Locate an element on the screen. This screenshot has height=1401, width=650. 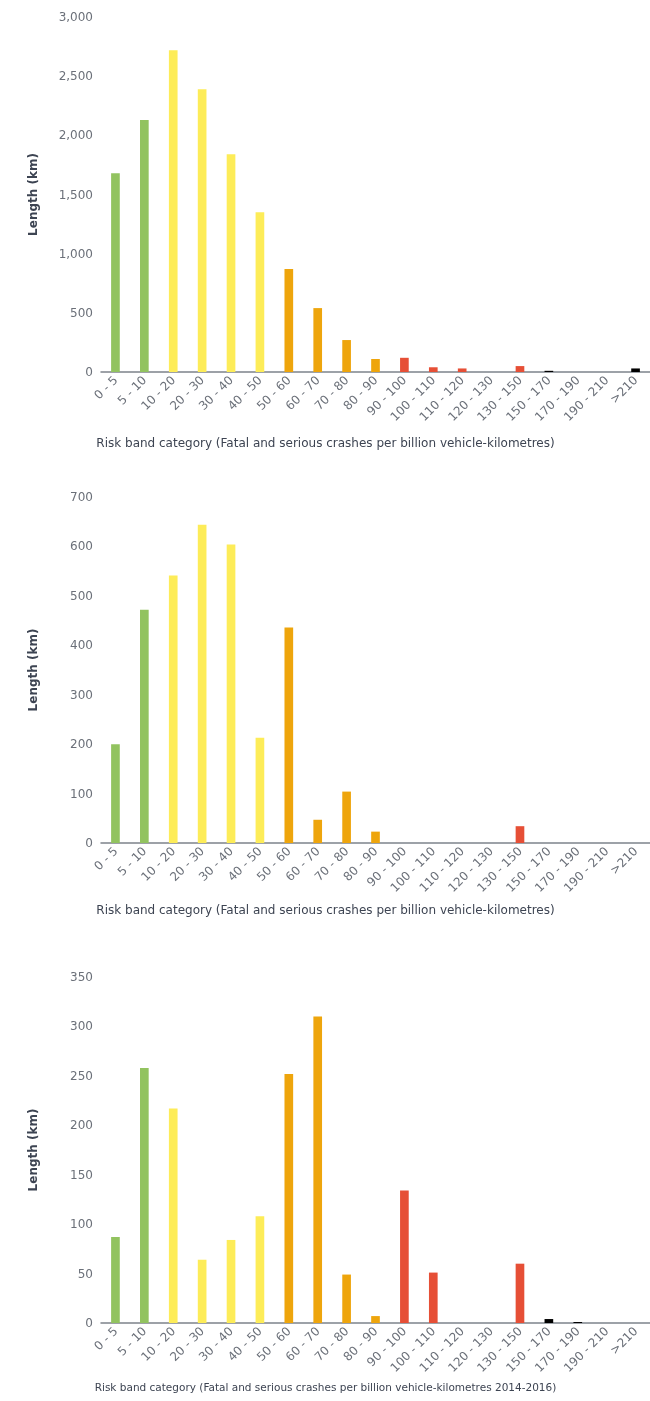
y-tick-label: 600 is located at coordinates (81, 546).